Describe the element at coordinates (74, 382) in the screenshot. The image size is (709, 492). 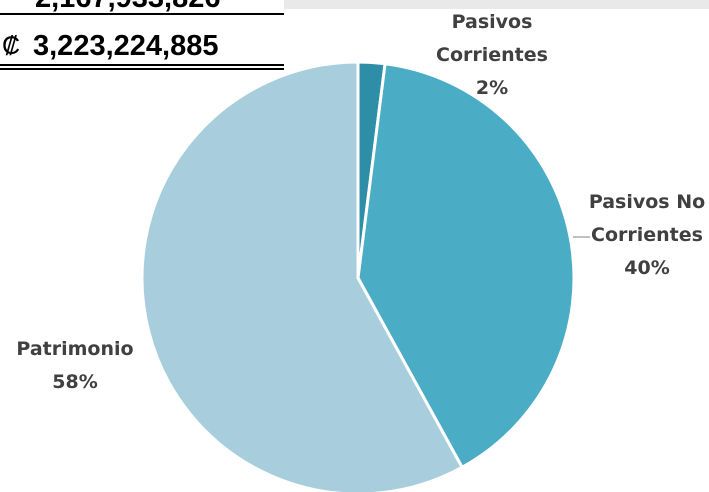
I see `slice-label-line: 58%` at that location.